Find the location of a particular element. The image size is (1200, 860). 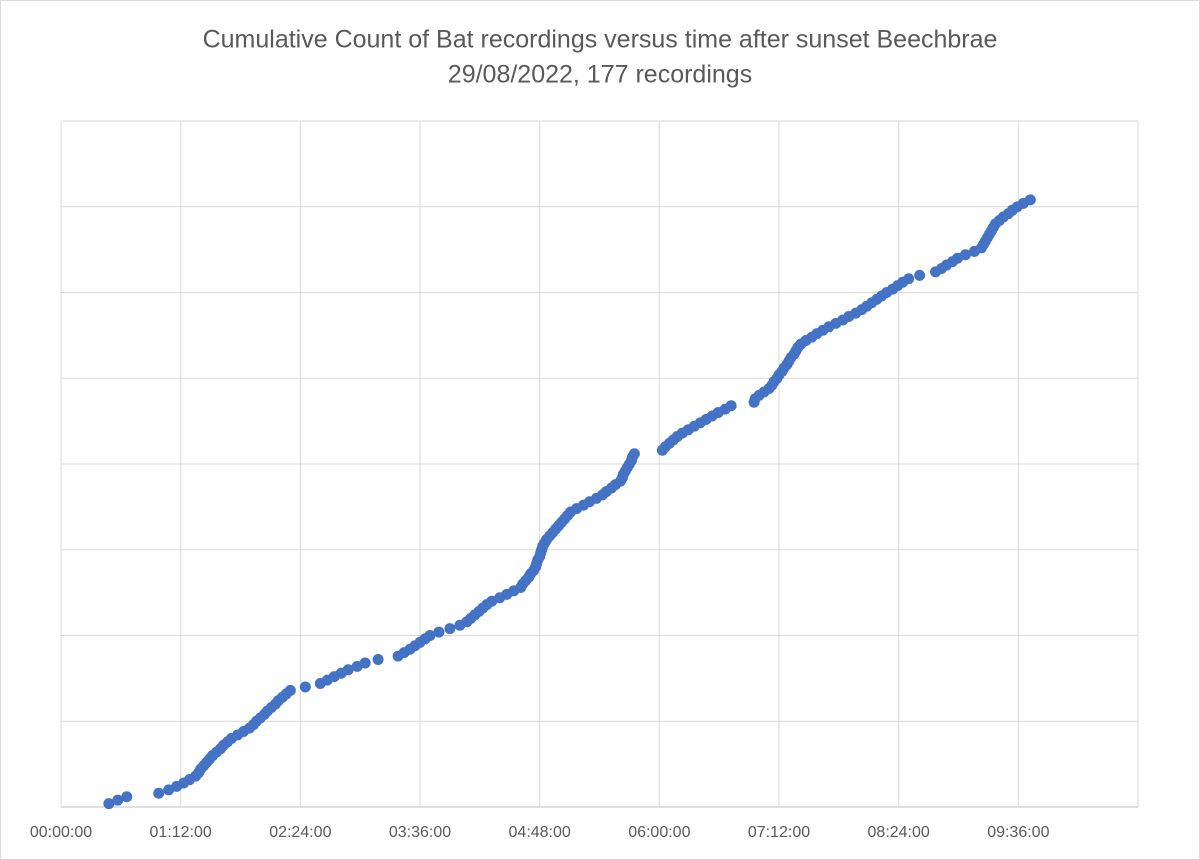

x-tick-label: 03:36:00 is located at coordinates (420, 832).